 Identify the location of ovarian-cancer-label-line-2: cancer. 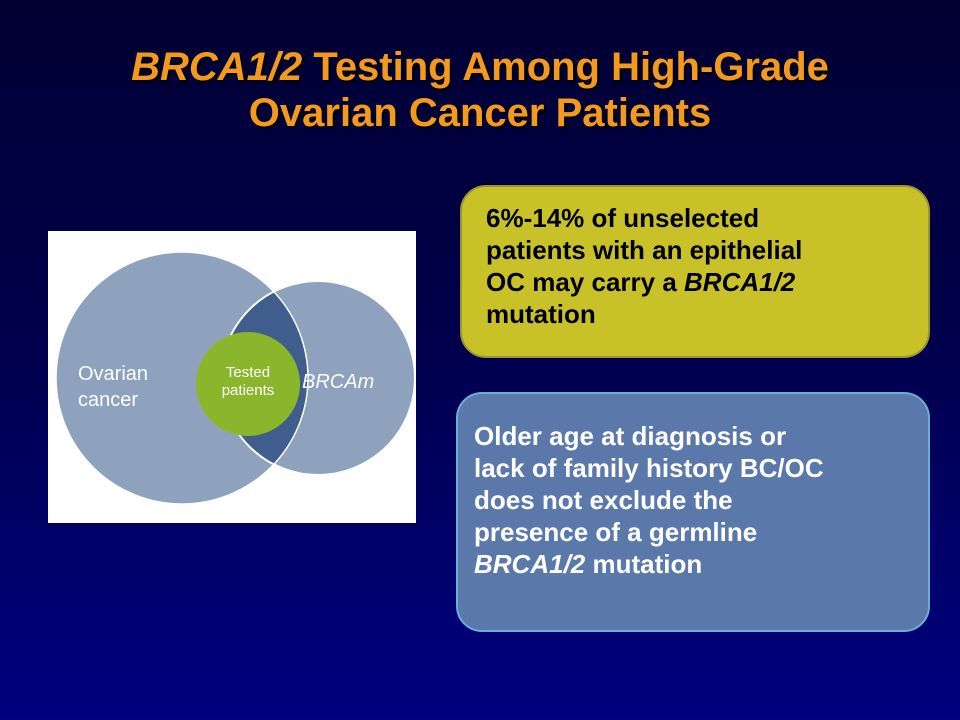
(108, 400).